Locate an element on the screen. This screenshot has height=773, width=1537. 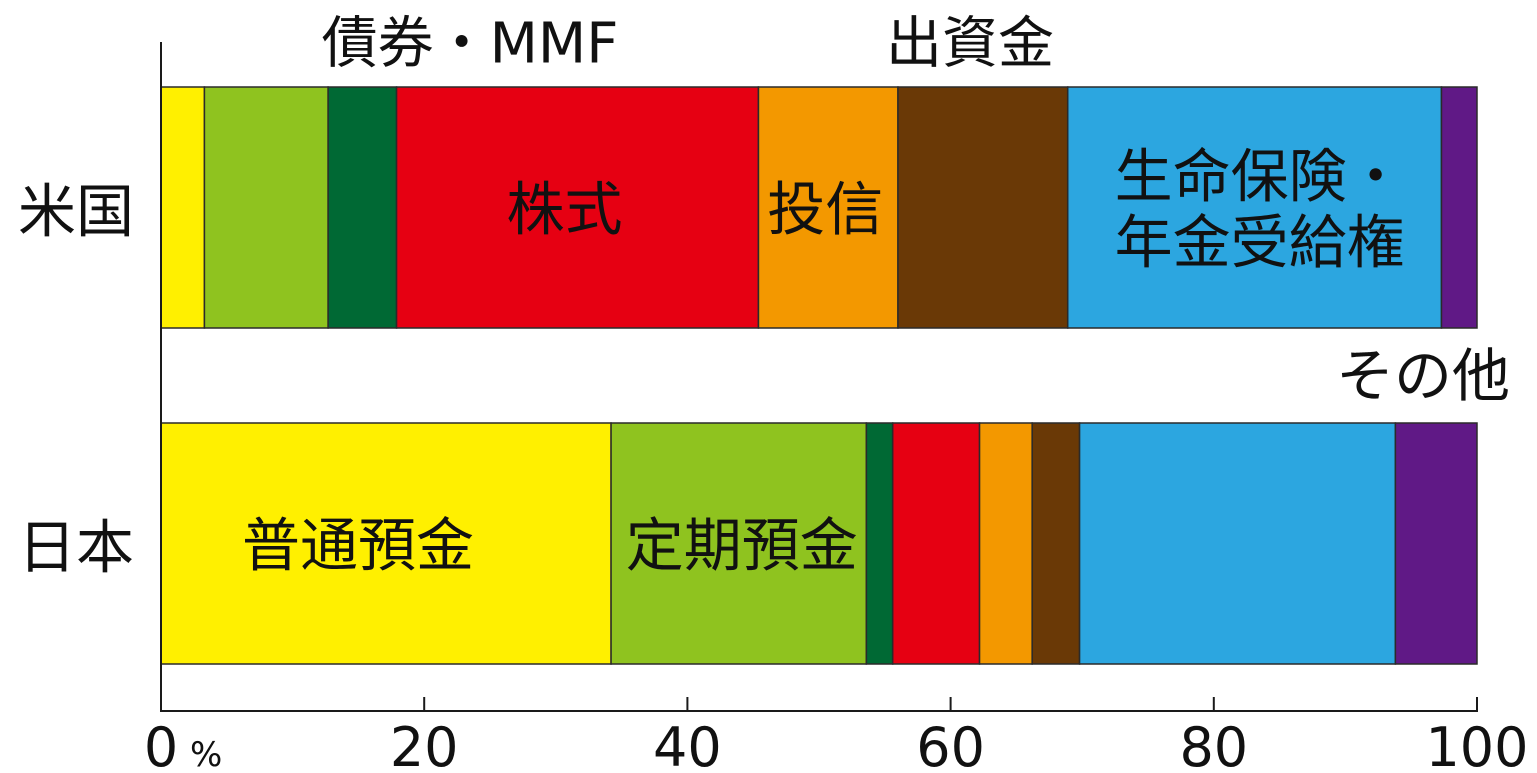
series-label-line: 生命保険・ is located at coordinates (1260, 176).